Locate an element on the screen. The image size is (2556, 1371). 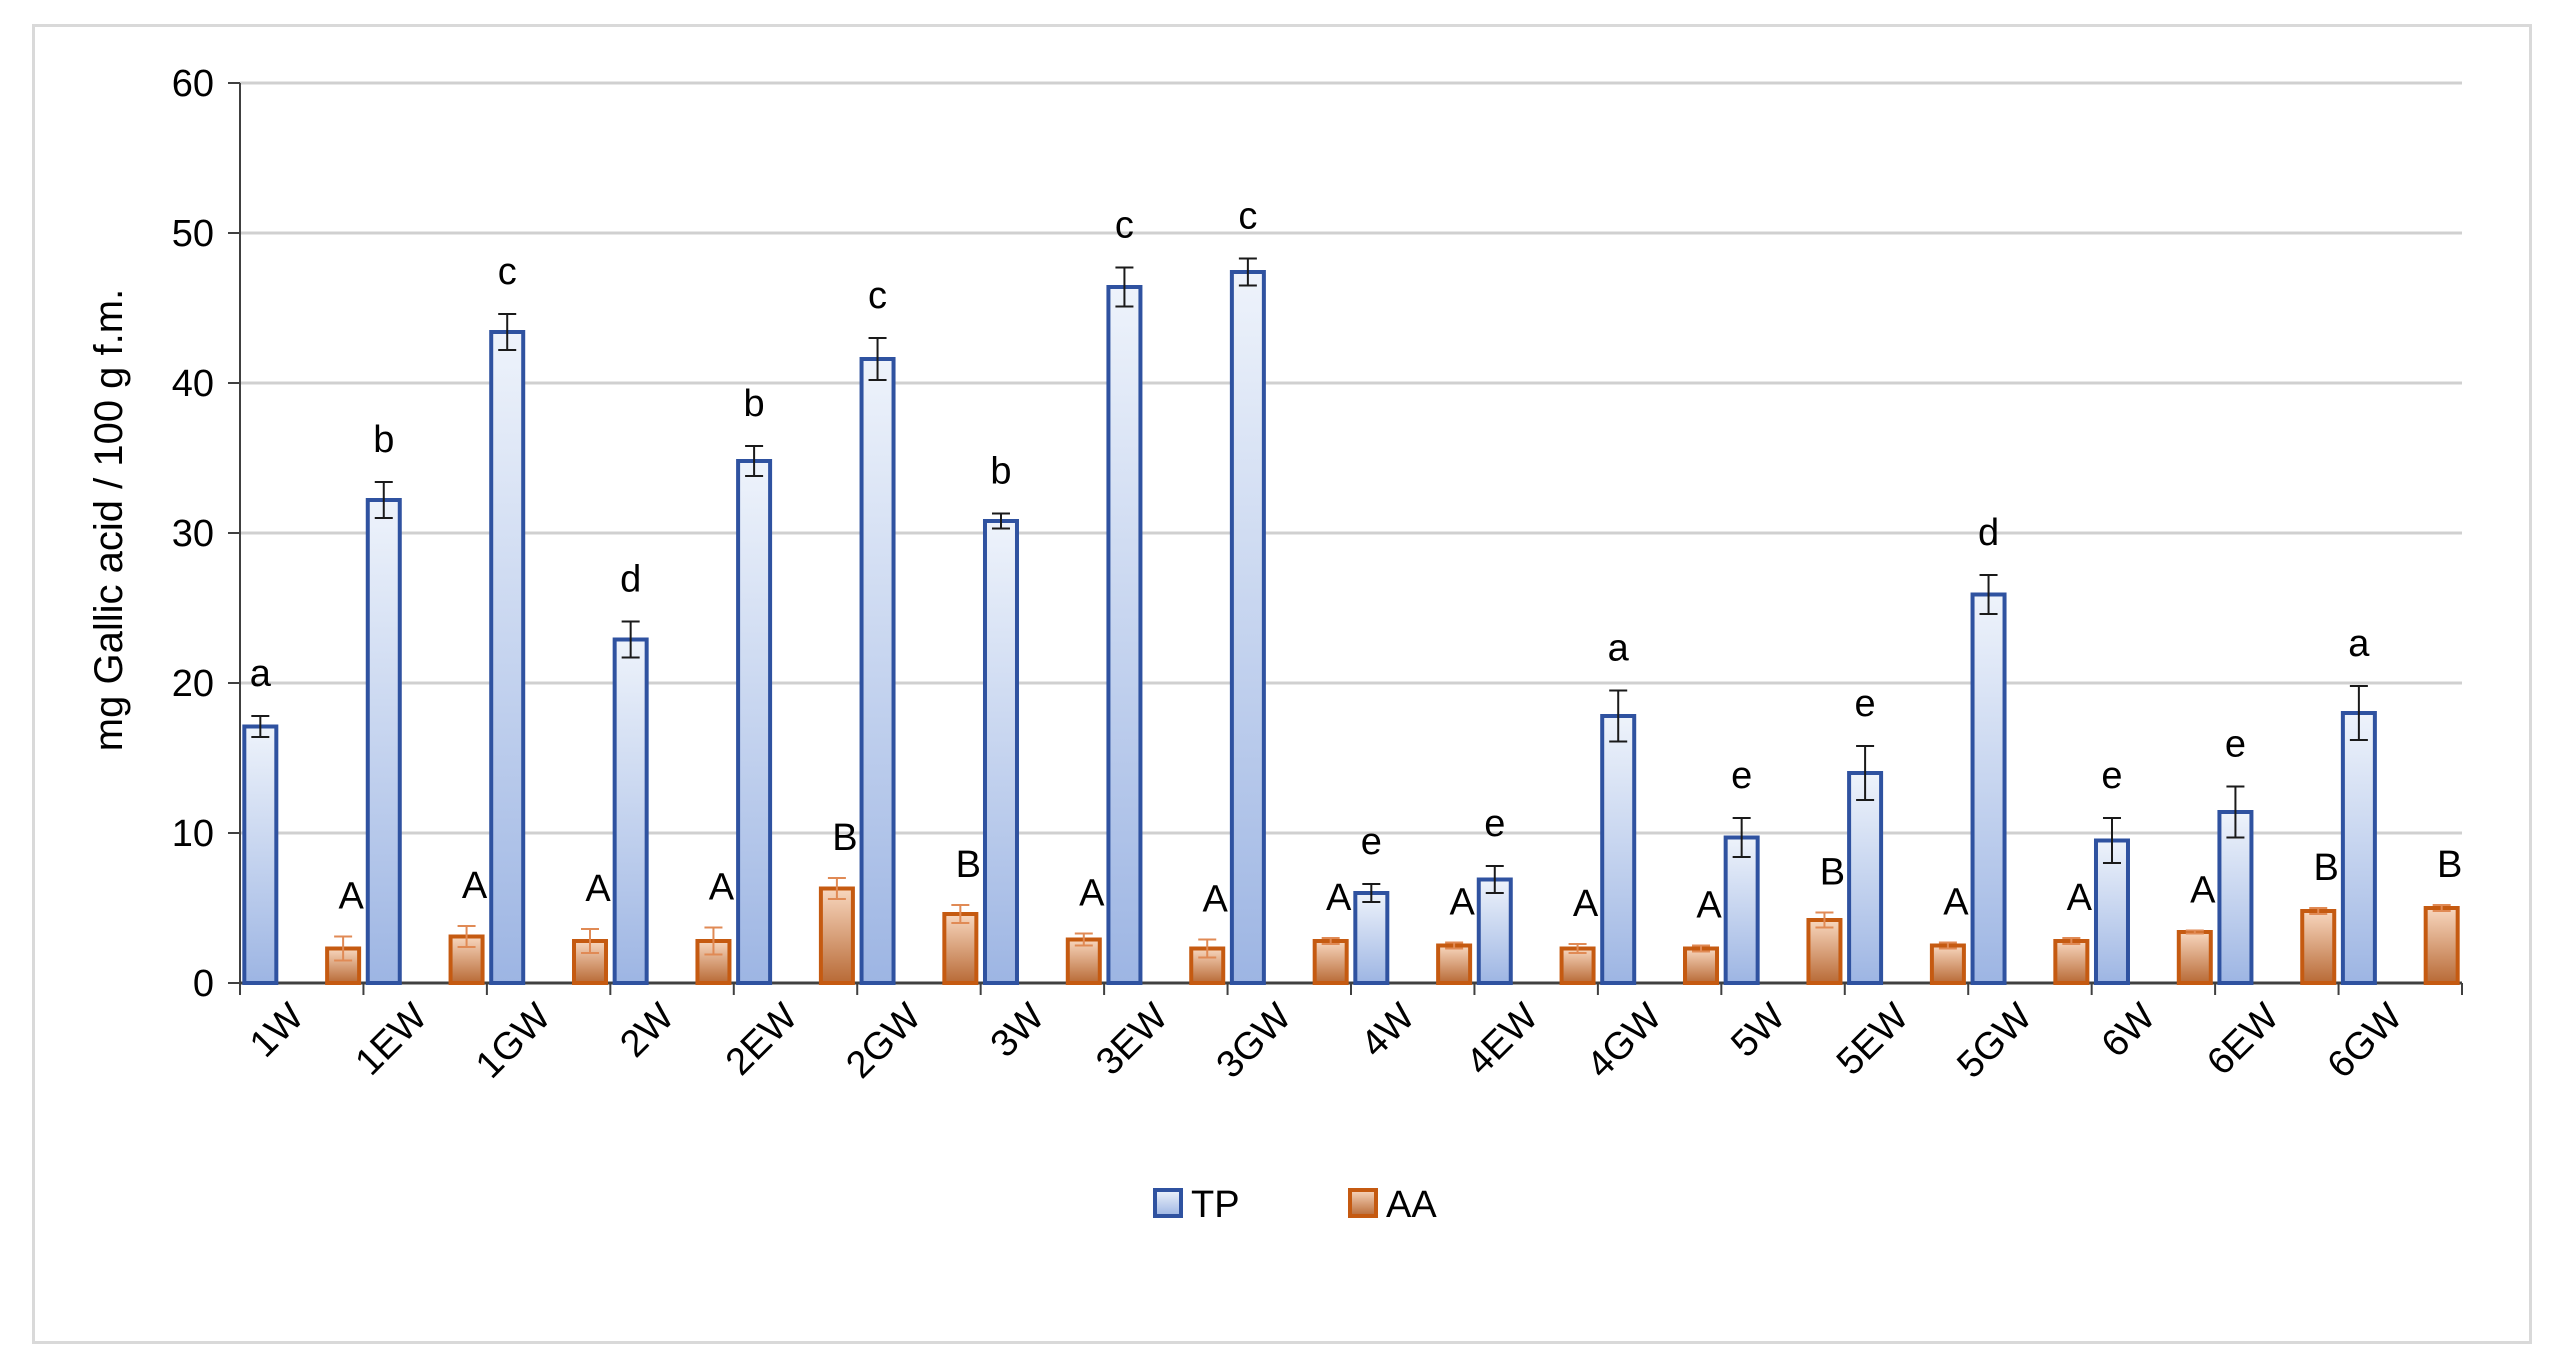
x-tick-label-6W: 6W is located at coordinates (2129, 1031).